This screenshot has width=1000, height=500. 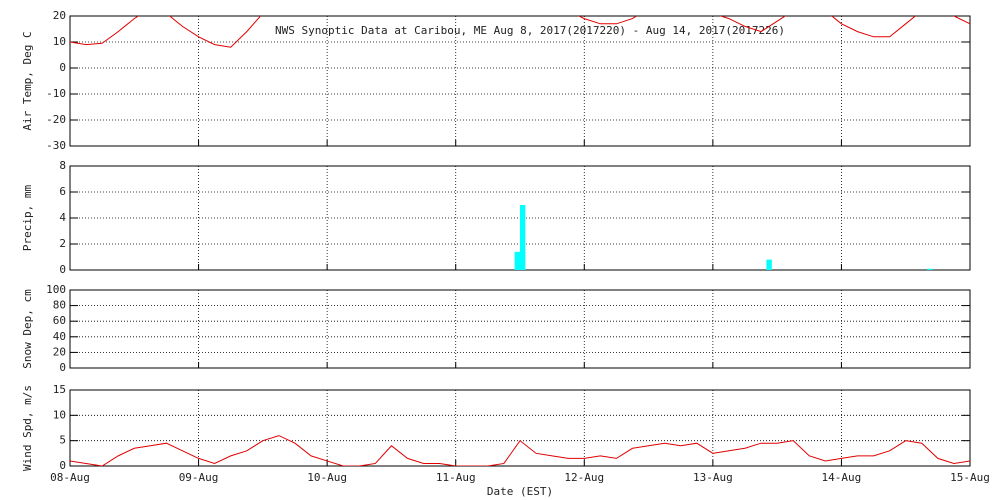 I want to click on x-tick-label: 10-Aug, so click(x=327, y=477).